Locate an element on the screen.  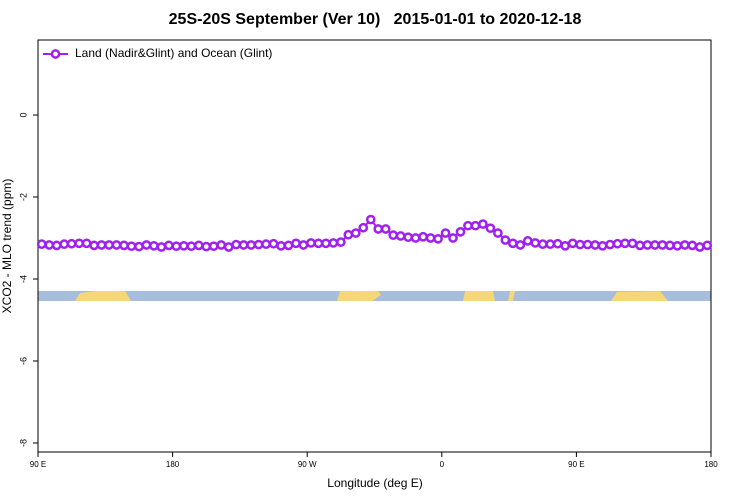
y-tick-label: 0 is located at coordinates (23, 115).